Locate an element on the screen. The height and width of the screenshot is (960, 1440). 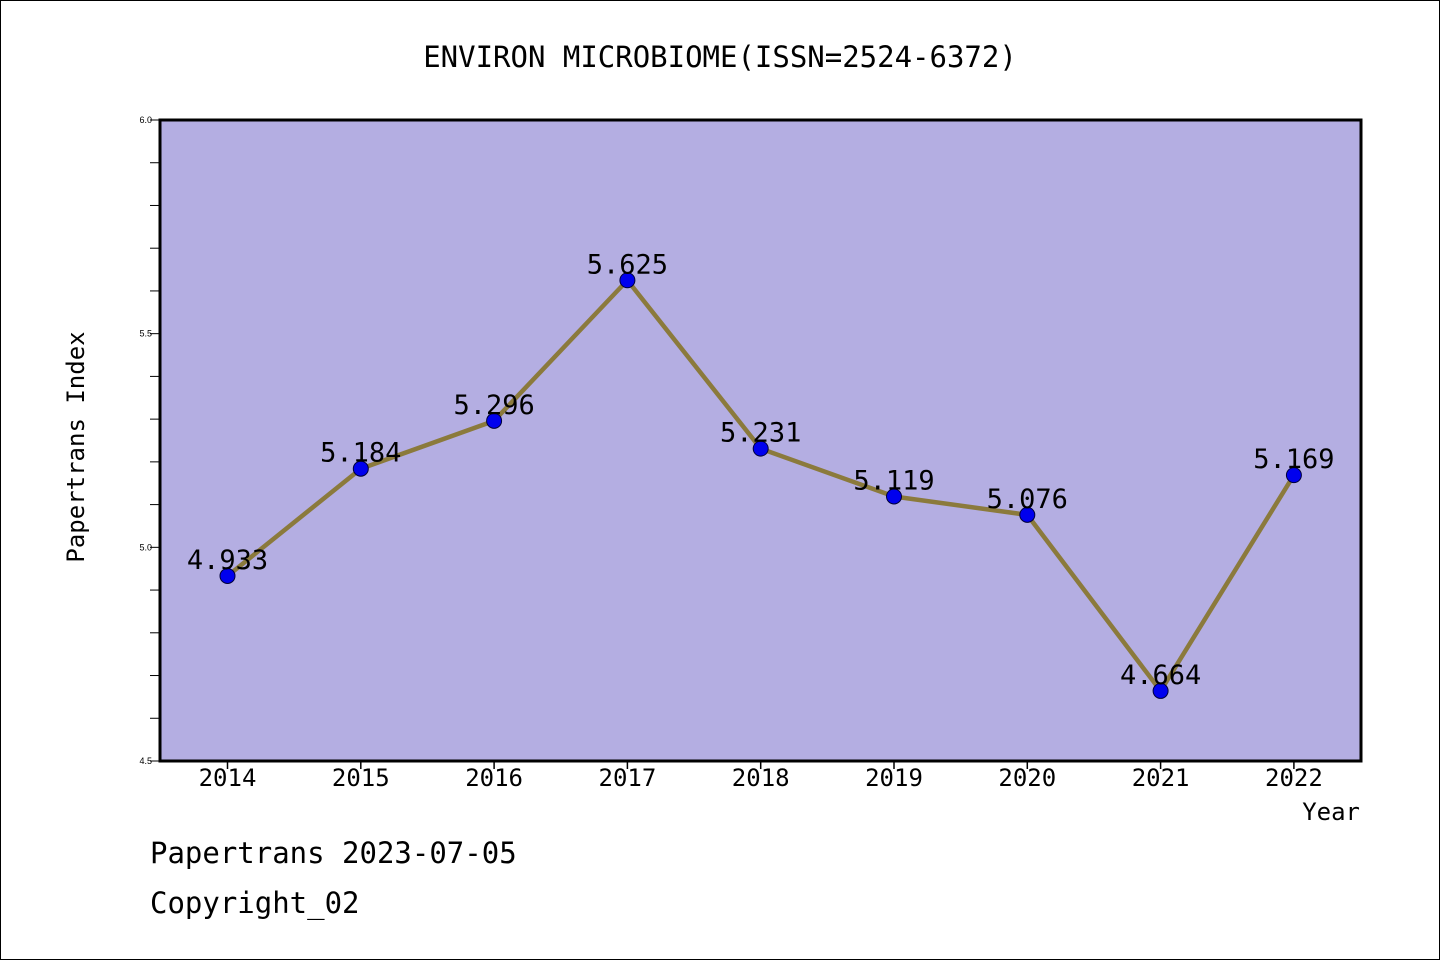
data-label: 5.184 is located at coordinates (360, 453).